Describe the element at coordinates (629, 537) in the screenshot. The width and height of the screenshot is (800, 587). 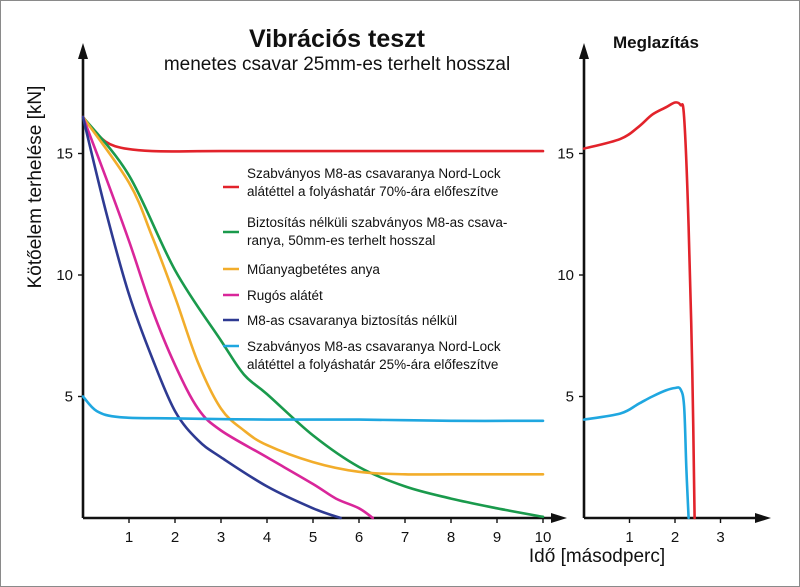
I see `right-x-tick-label: 1` at that location.